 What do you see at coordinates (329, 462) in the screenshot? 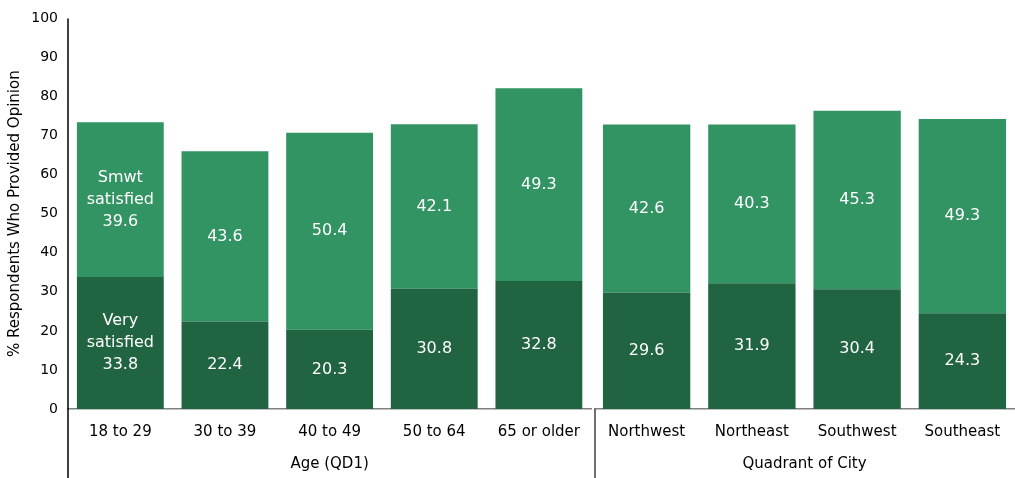
I see `x-axis-title: Age (QD1)` at bounding box center [329, 462].